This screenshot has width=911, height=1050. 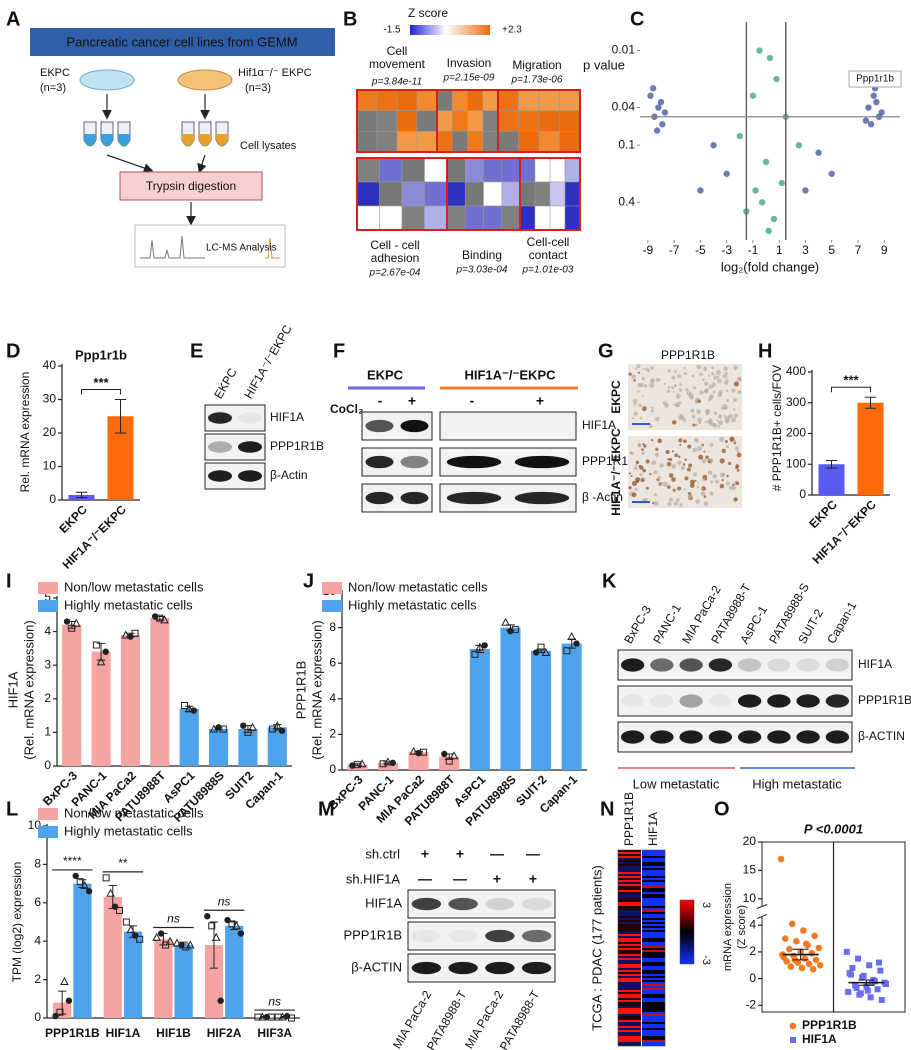 I want to click on y-tick-label: 20, so click(x=50, y=432).